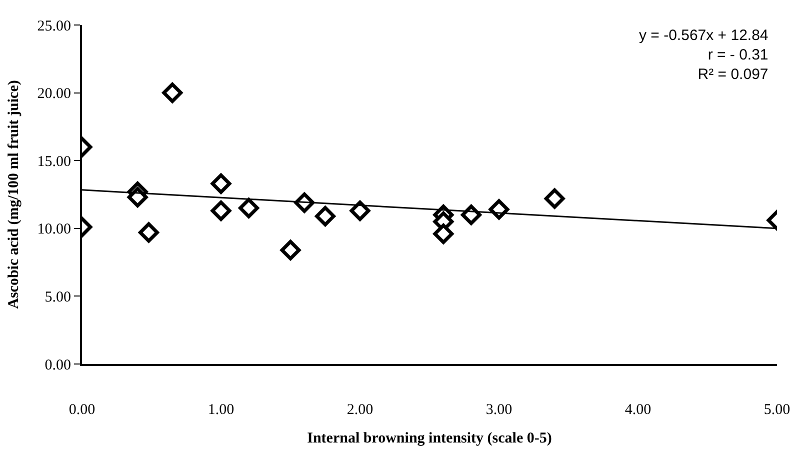 This screenshot has height=456, width=802. I want to click on x-tick-label: 5.00, so click(777, 410).